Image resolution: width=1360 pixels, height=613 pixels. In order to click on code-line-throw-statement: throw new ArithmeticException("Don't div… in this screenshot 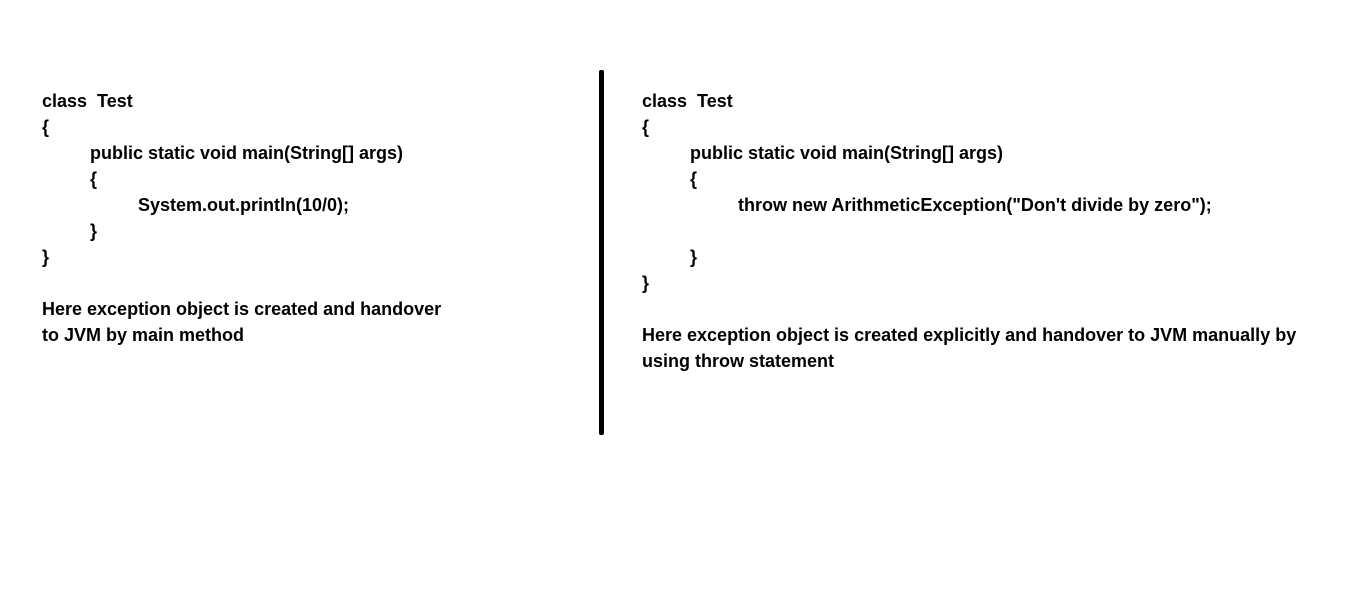, I will do `click(975, 205)`.